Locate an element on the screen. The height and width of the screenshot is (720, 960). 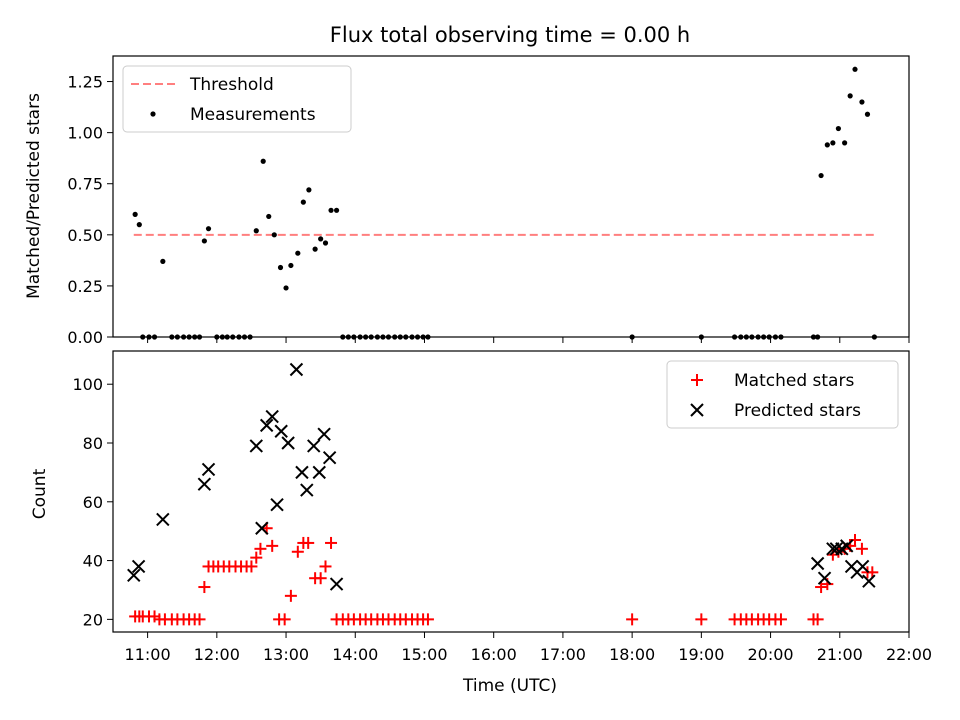
count-xtick-label: 22:00 is located at coordinates (909, 654).